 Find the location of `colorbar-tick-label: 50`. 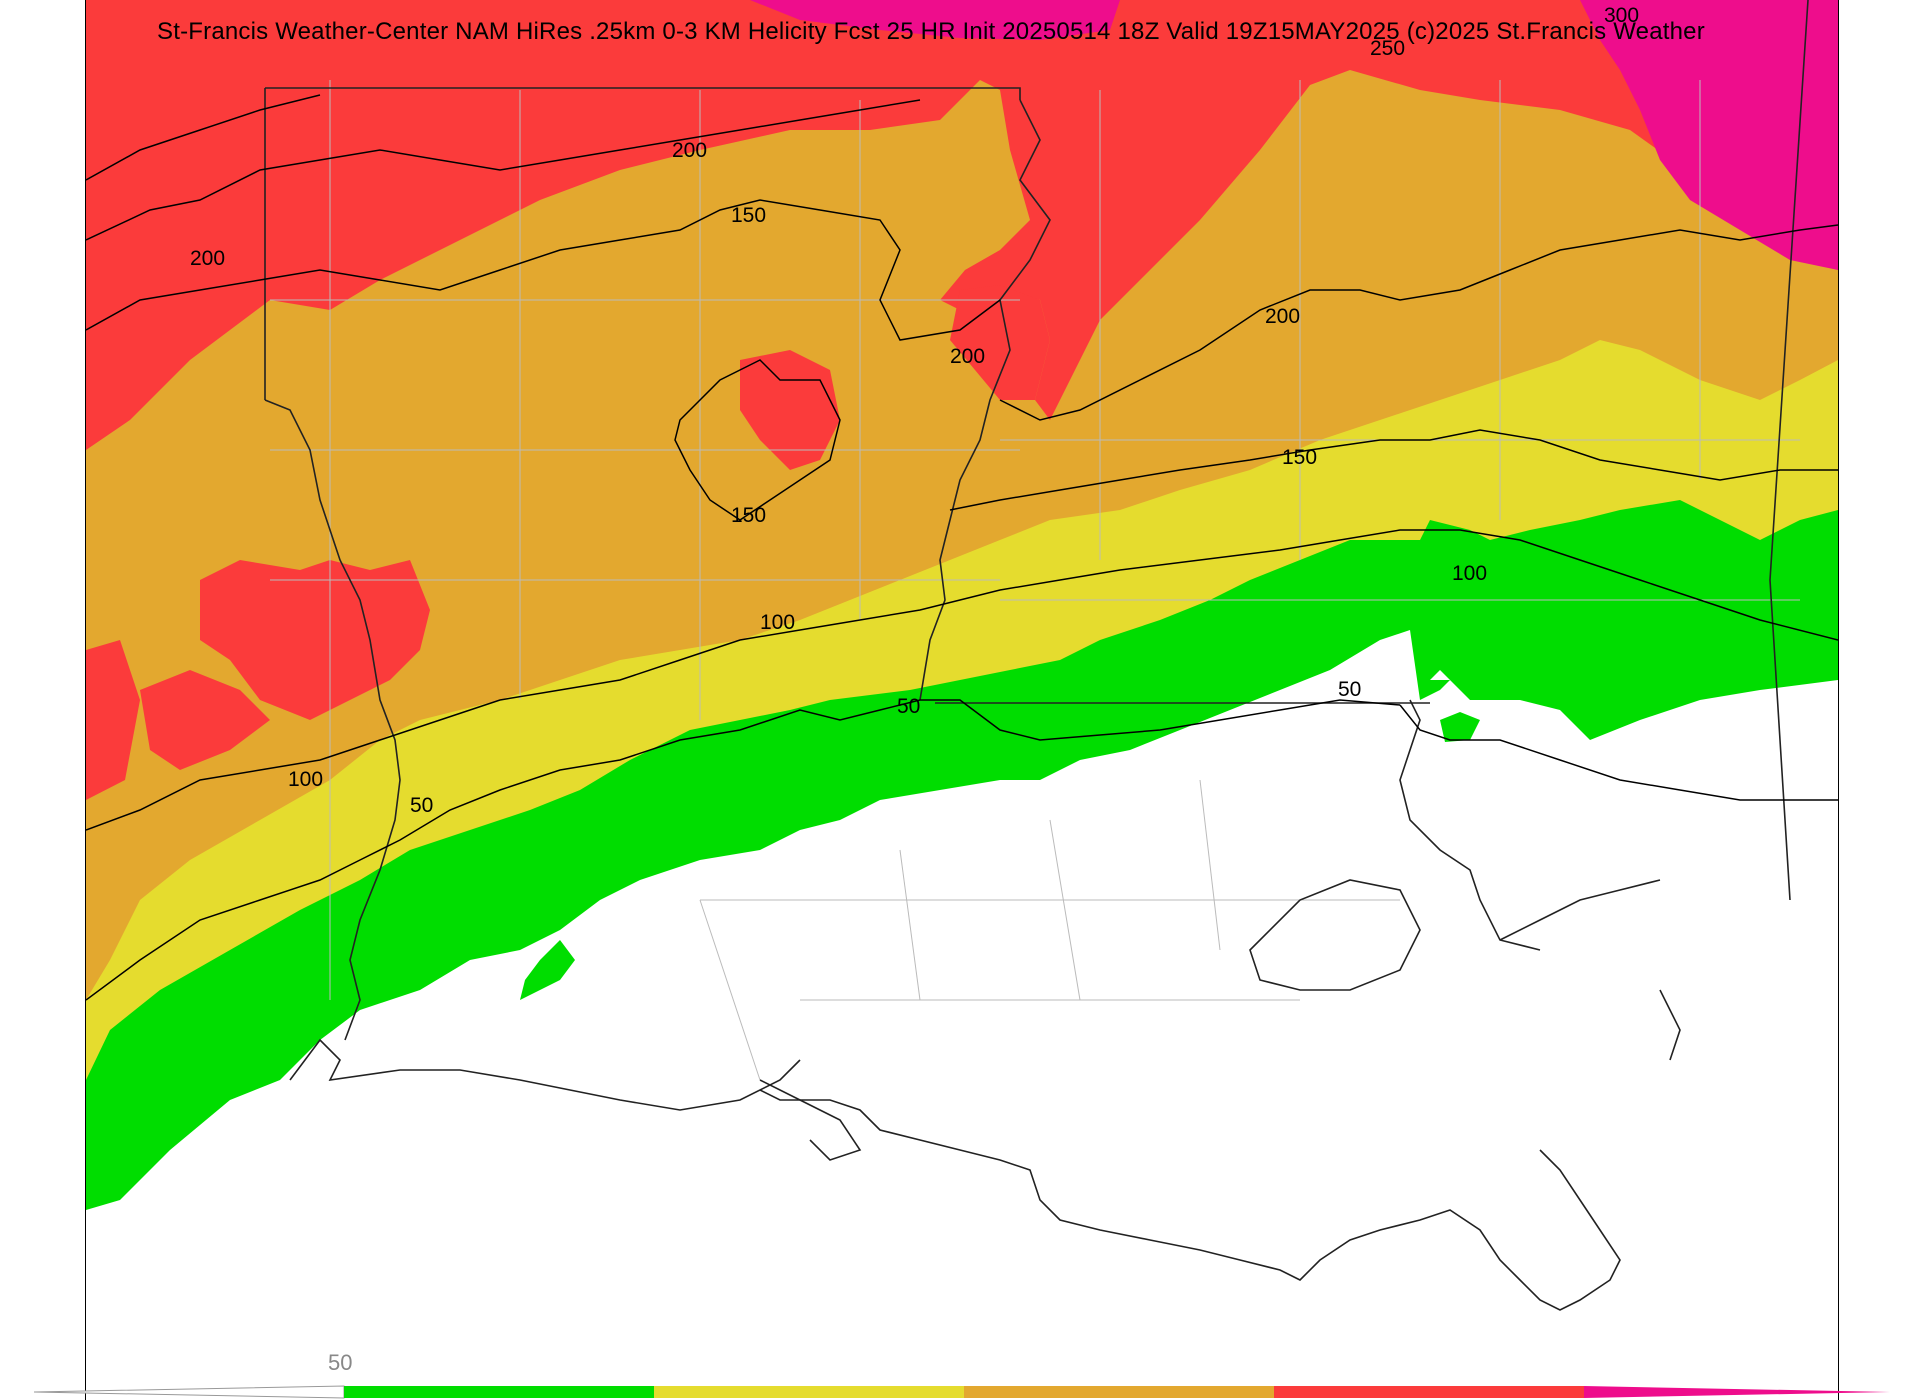

colorbar-tick-label: 50 is located at coordinates (340, 1362).